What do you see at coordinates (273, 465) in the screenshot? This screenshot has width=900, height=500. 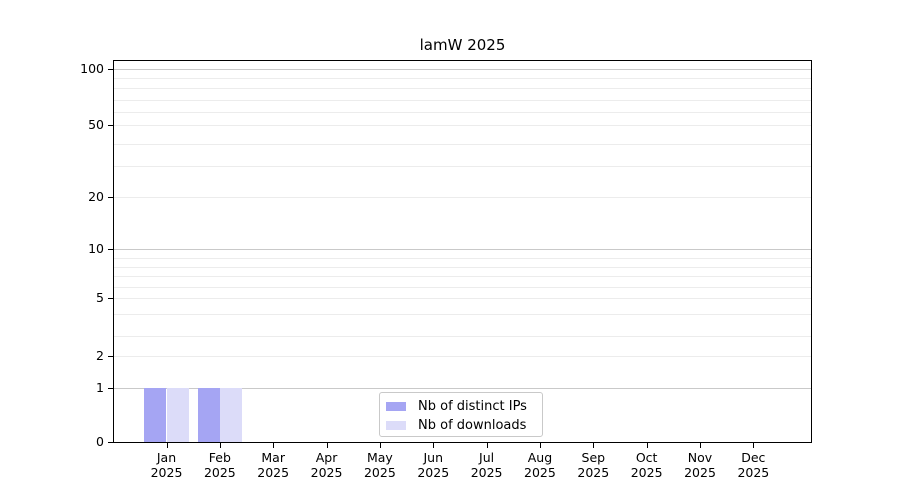 I see `x-tick-label-mar: Mar 2025` at bounding box center [273, 465].